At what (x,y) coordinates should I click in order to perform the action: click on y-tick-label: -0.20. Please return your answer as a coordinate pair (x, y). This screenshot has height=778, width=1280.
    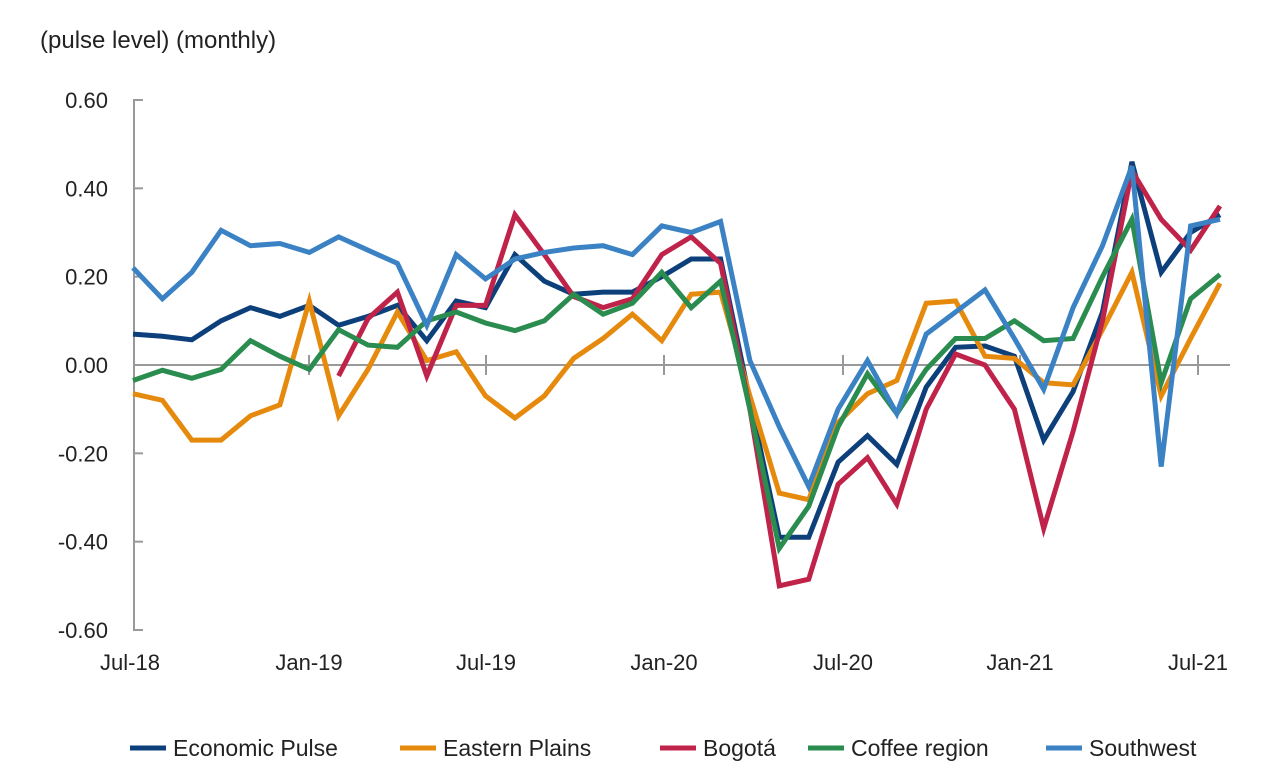
    Looking at the image, I should click on (83, 453).